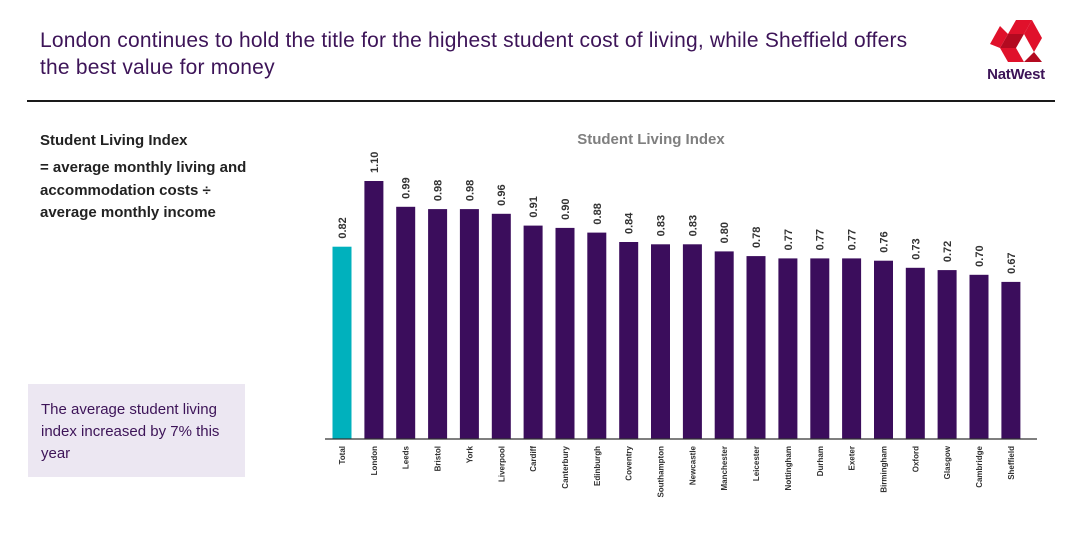 The image size is (1080, 556). I want to click on category-label: Exeter, so click(852, 458).